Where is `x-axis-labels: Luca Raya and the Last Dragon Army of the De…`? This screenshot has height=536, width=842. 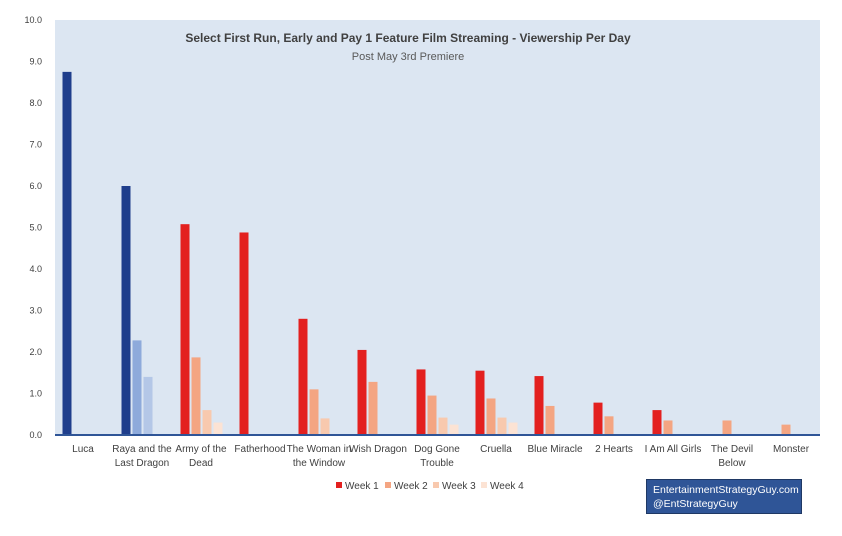
x-axis-labels: Luca Raya and the Last Dragon Army of the De… is located at coordinates (441, 456).